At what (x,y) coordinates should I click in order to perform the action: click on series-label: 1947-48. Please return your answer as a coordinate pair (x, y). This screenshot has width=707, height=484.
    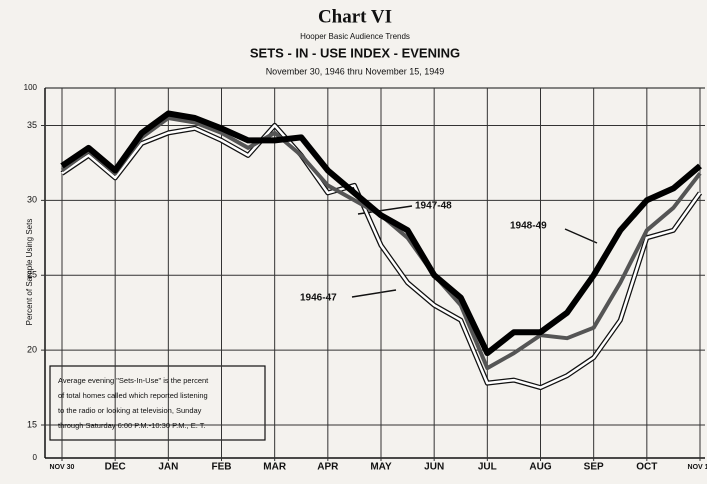
    Looking at the image, I should click on (433, 206).